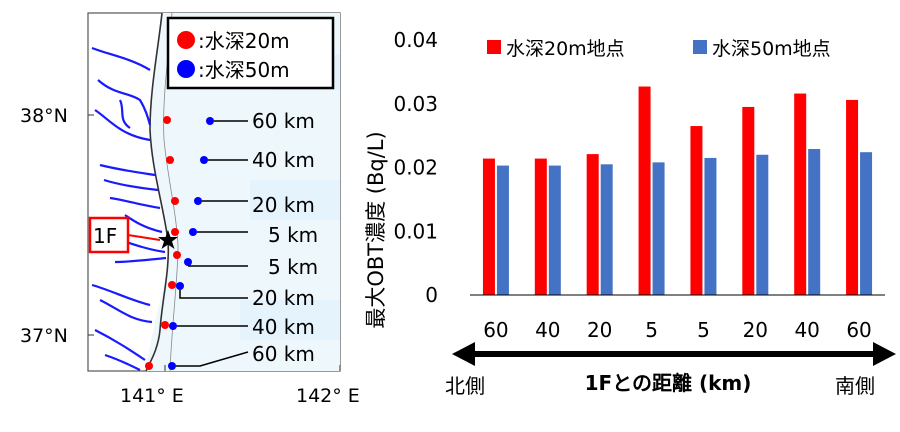 The image size is (900, 432). I want to click on y-axis-title: 最大OBT濃度 (Bq/L), so click(376, 229).